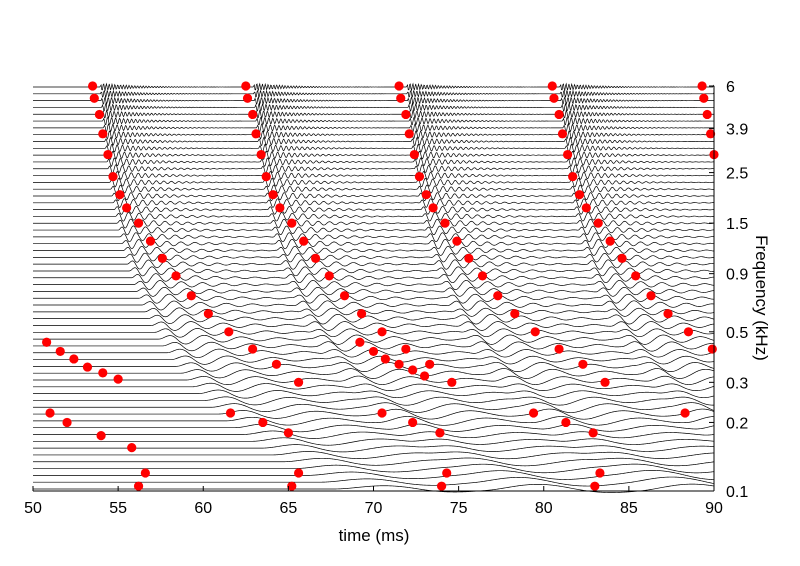 The image size is (800, 566). I want to click on x-tick-label-85: 85, so click(629, 508).